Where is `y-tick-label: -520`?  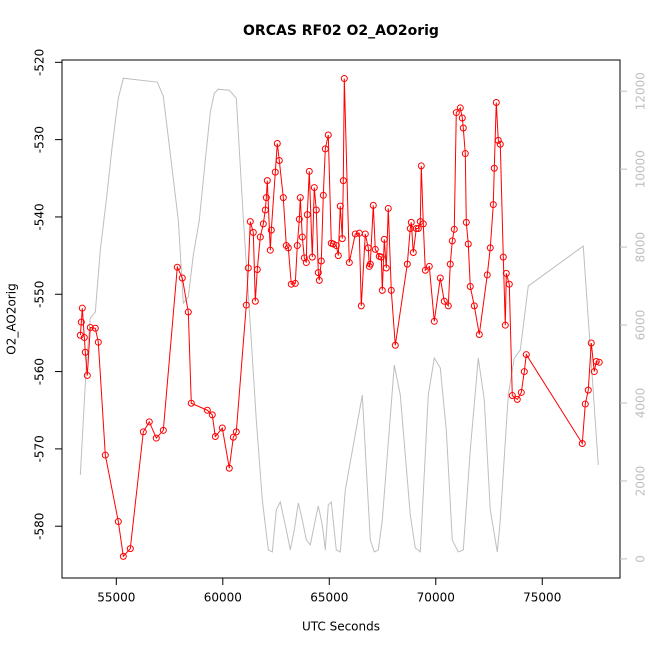 y-tick-label: -520 is located at coordinates (40, 62).